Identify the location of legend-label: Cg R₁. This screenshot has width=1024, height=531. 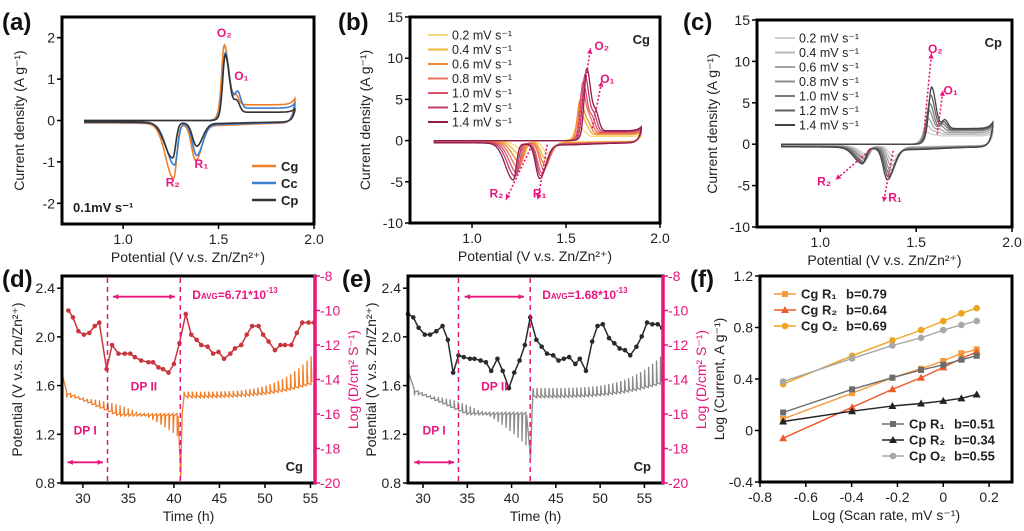
(819, 294).